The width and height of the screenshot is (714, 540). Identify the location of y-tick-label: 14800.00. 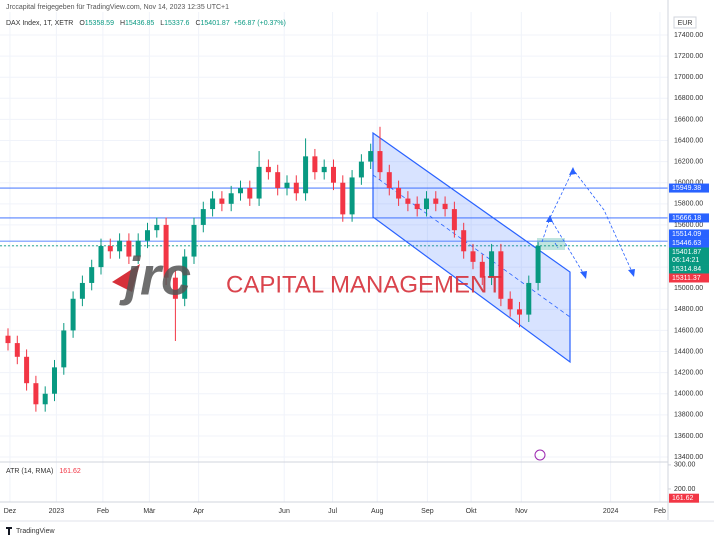
(688, 309).